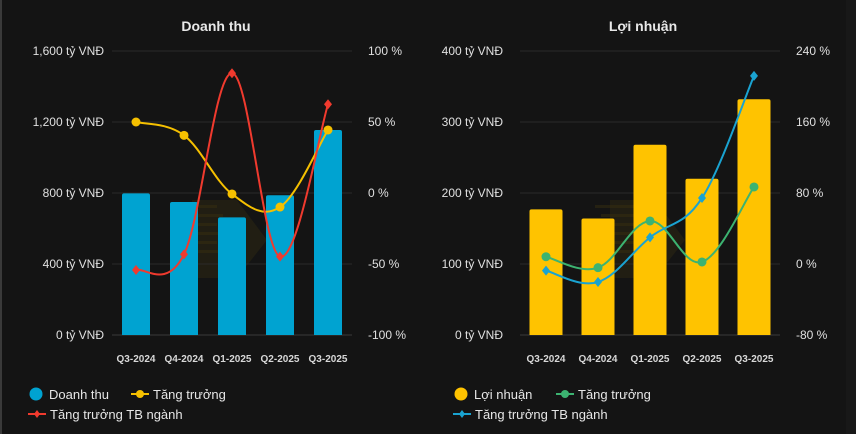 This screenshot has width=856, height=434. I want to click on y-right-tick-label: 50 %, so click(382, 122).